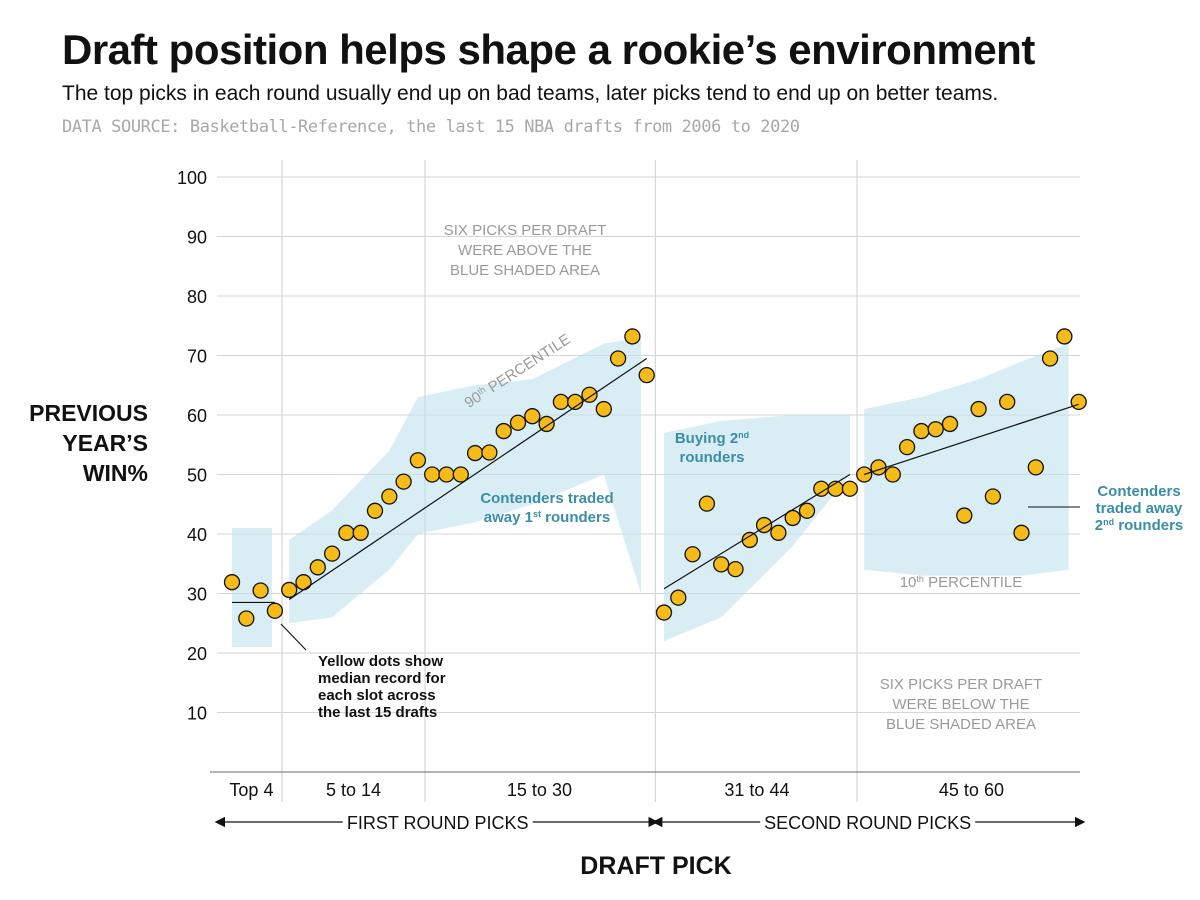 The height and width of the screenshot is (900, 1200). I want to click on annotation-yellow-dots-line: median record for, so click(382, 678).